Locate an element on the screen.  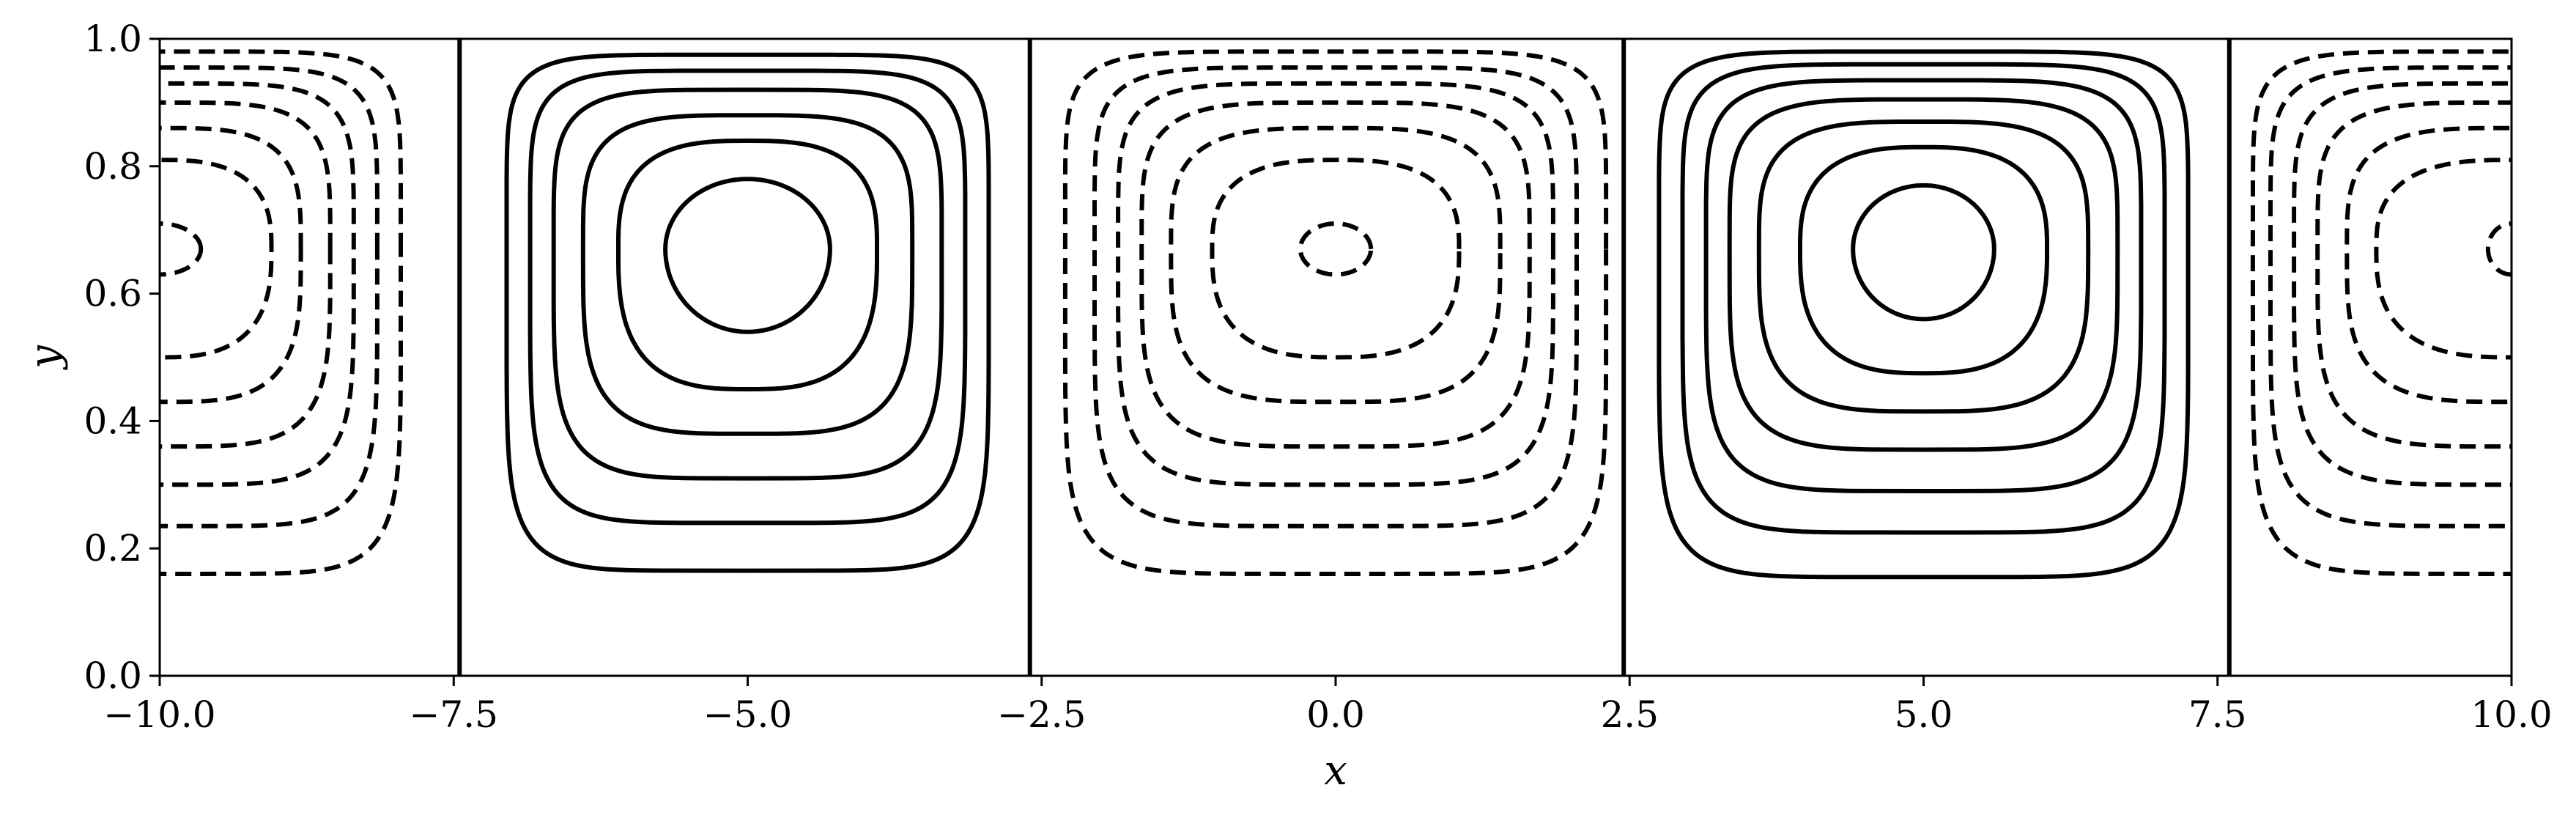
contour-positive-cell2-level5 is located at coordinates (748, 297).